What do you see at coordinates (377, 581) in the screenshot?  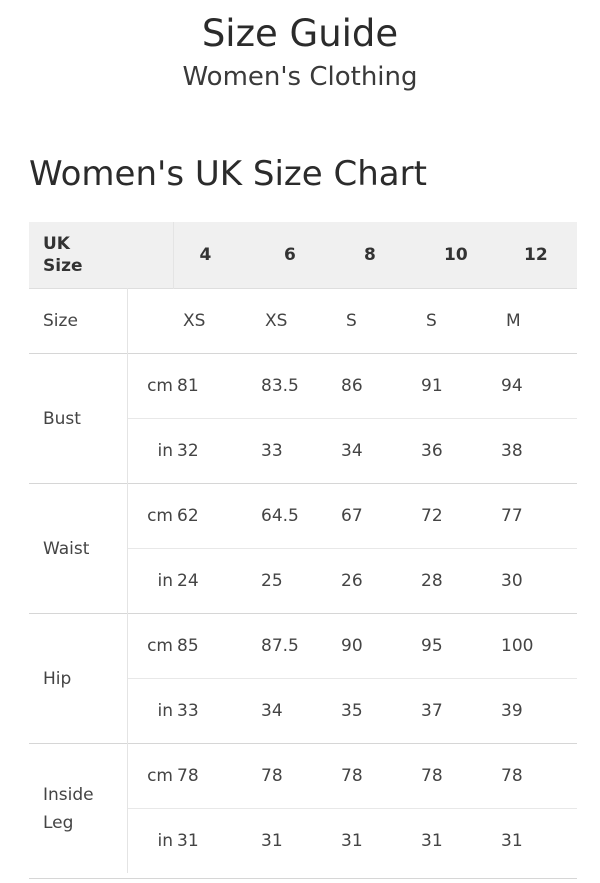 I see `measurement-value: 26` at bounding box center [377, 581].